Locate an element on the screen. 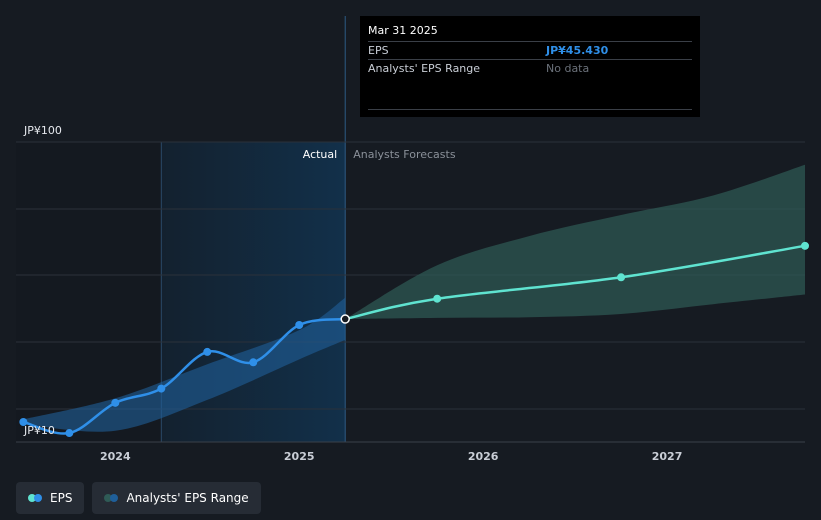  tooltip-range-row: Analysts' EPS Range No data is located at coordinates (530, 68).